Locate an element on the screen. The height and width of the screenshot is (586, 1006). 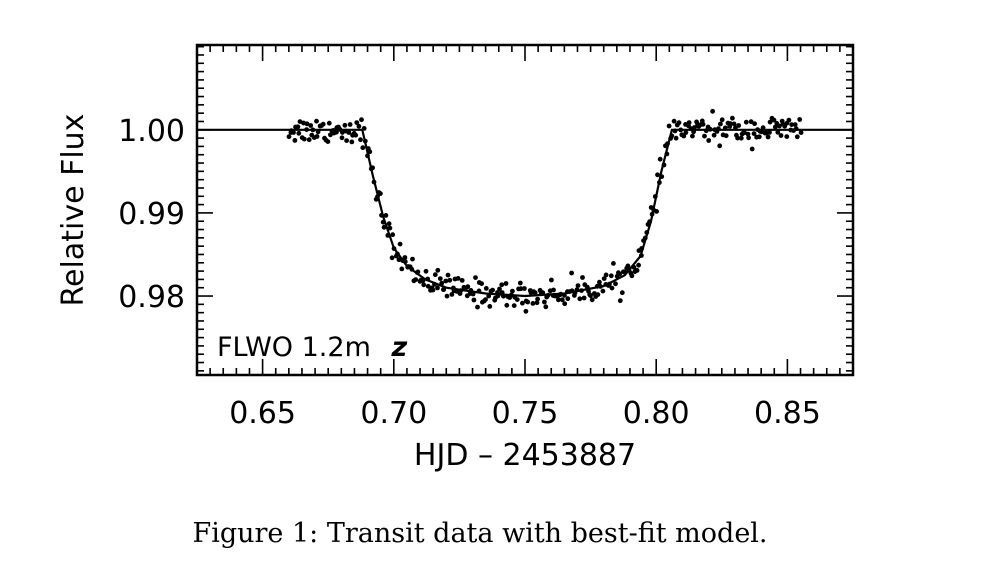
x-tick-label: 0.80 is located at coordinates (656, 413).